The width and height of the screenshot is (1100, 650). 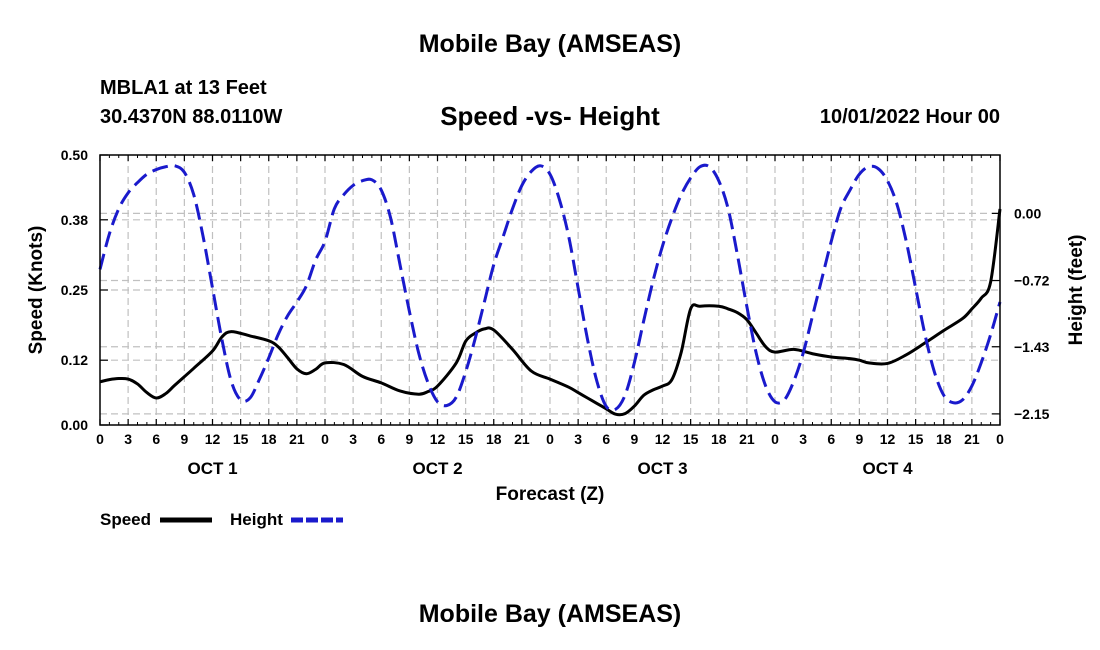 I want to click on day-label: OCT 1, so click(x=212, y=468).